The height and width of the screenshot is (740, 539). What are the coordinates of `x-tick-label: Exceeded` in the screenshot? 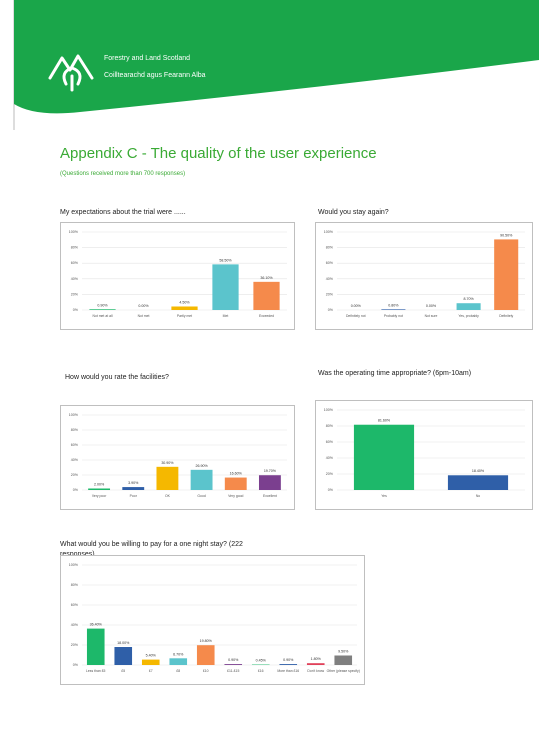 It's located at (266, 316).